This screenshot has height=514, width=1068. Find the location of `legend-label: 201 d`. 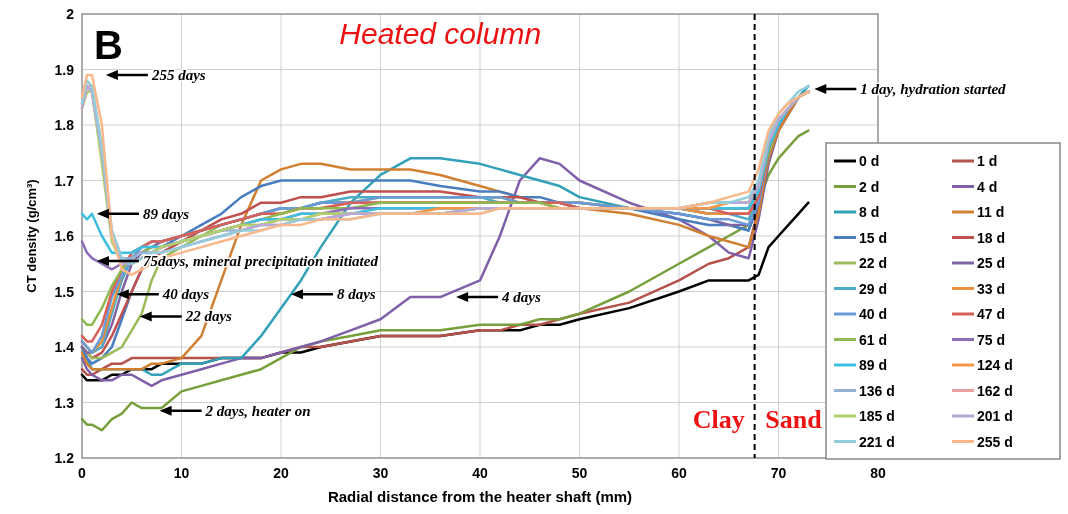

legend-label: 201 d is located at coordinates (995, 416).